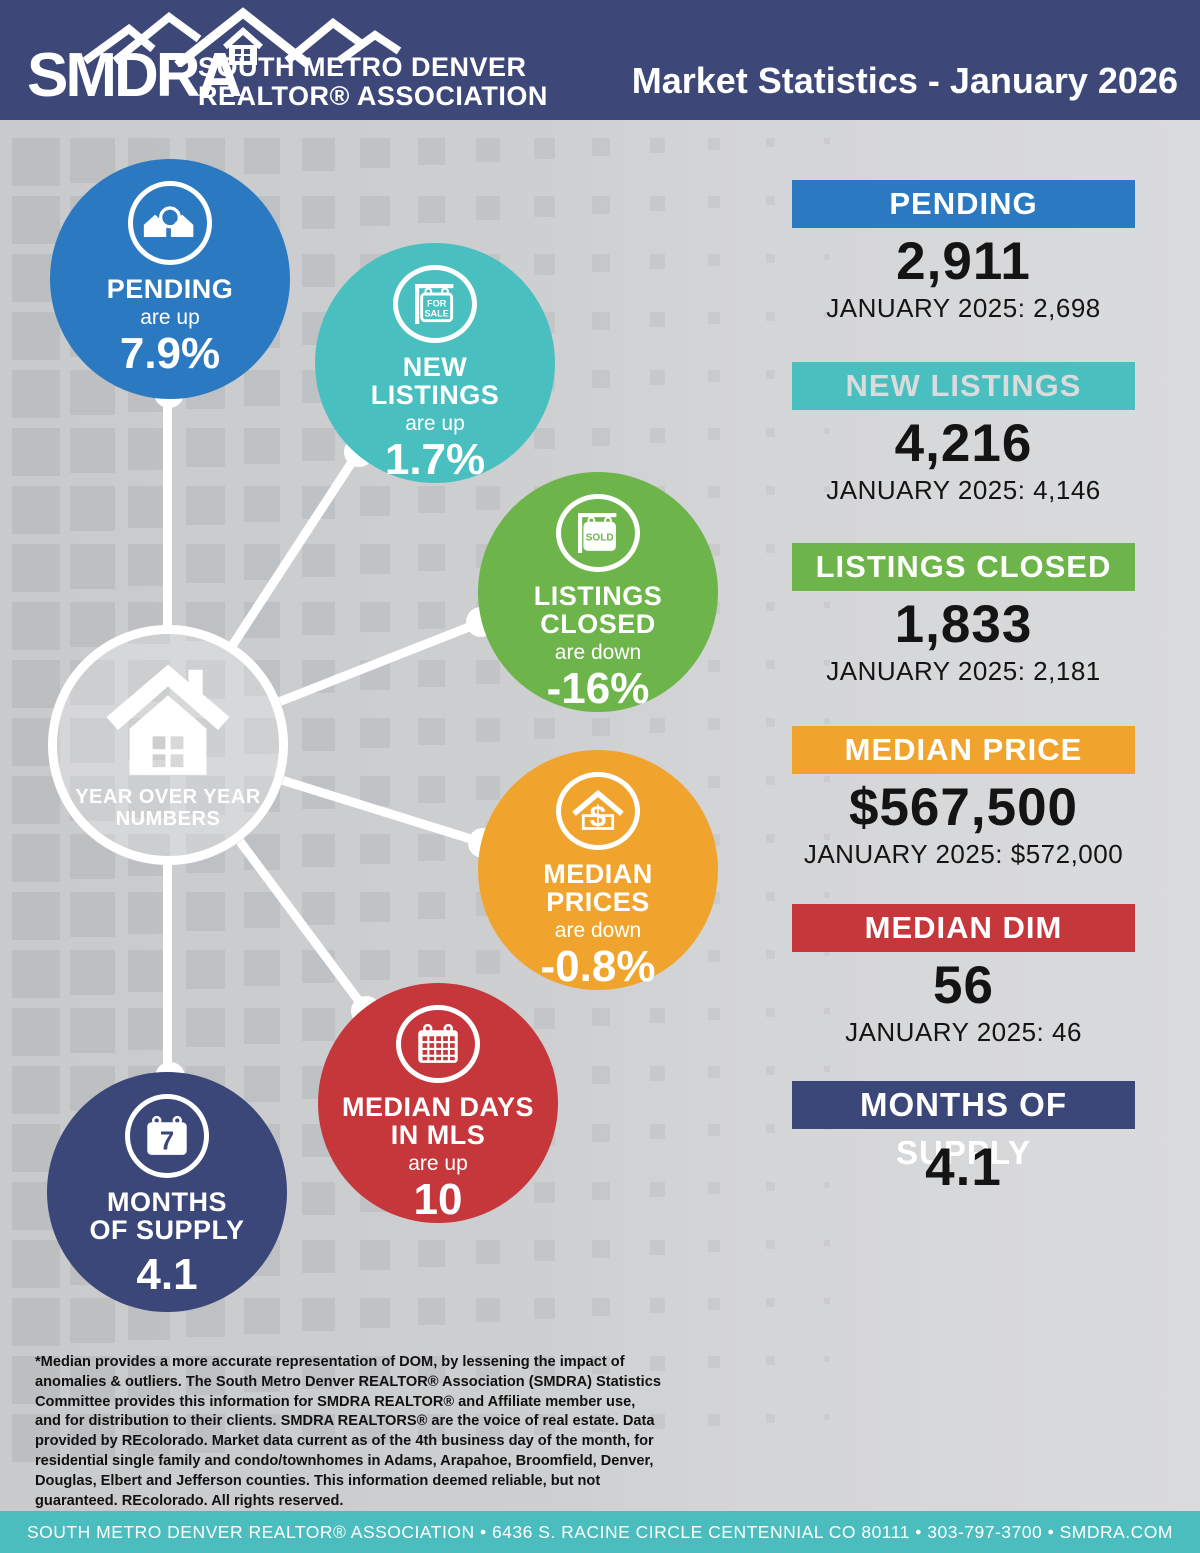  What do you see at coordinates (134, 75) in the screenshot?
I see `logo-text: SMDRA` at bounding box center [134, 75].